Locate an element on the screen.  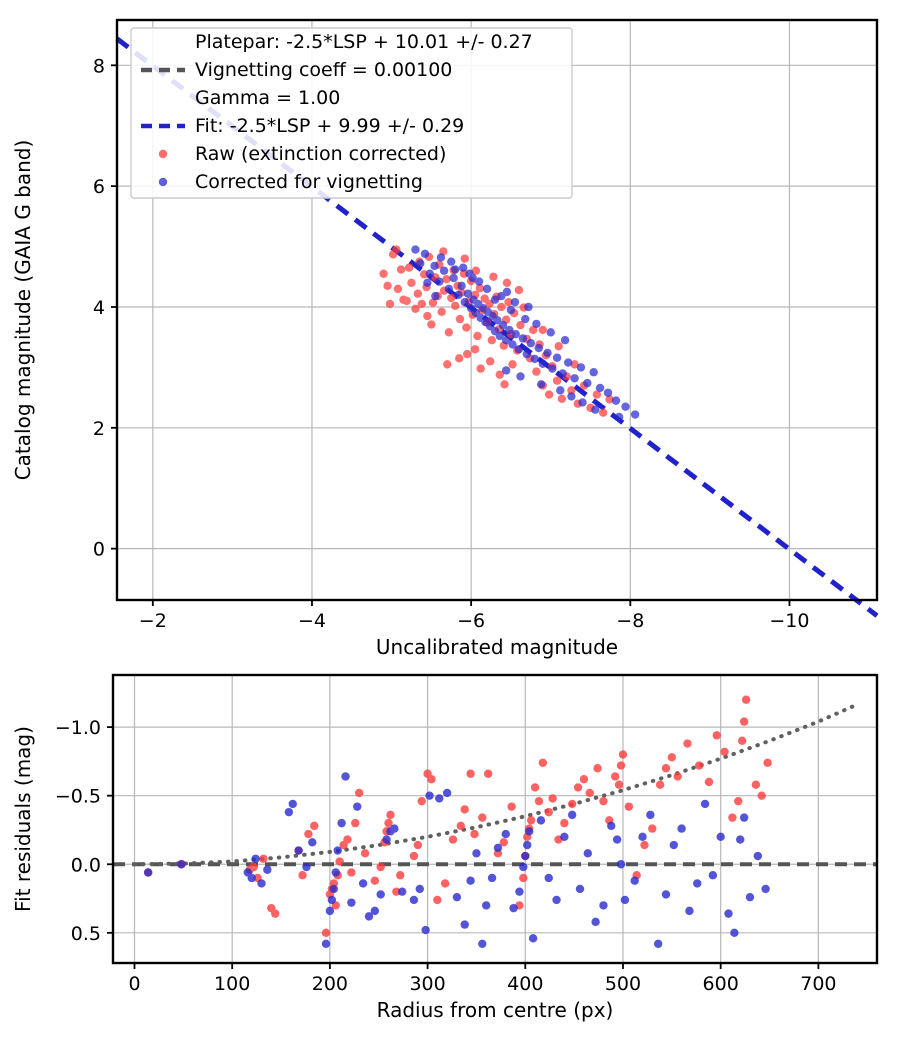
xtick-label-bottom-1: 100 is located at coordinates (232, 984).